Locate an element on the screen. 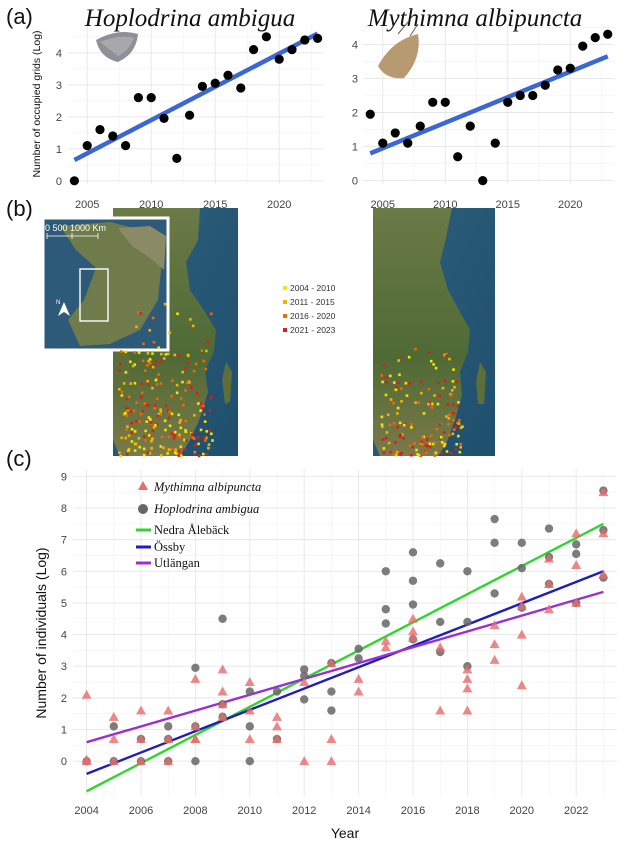  legend-label-4: 2021 - 2023 is located at coordinates (313, 330).